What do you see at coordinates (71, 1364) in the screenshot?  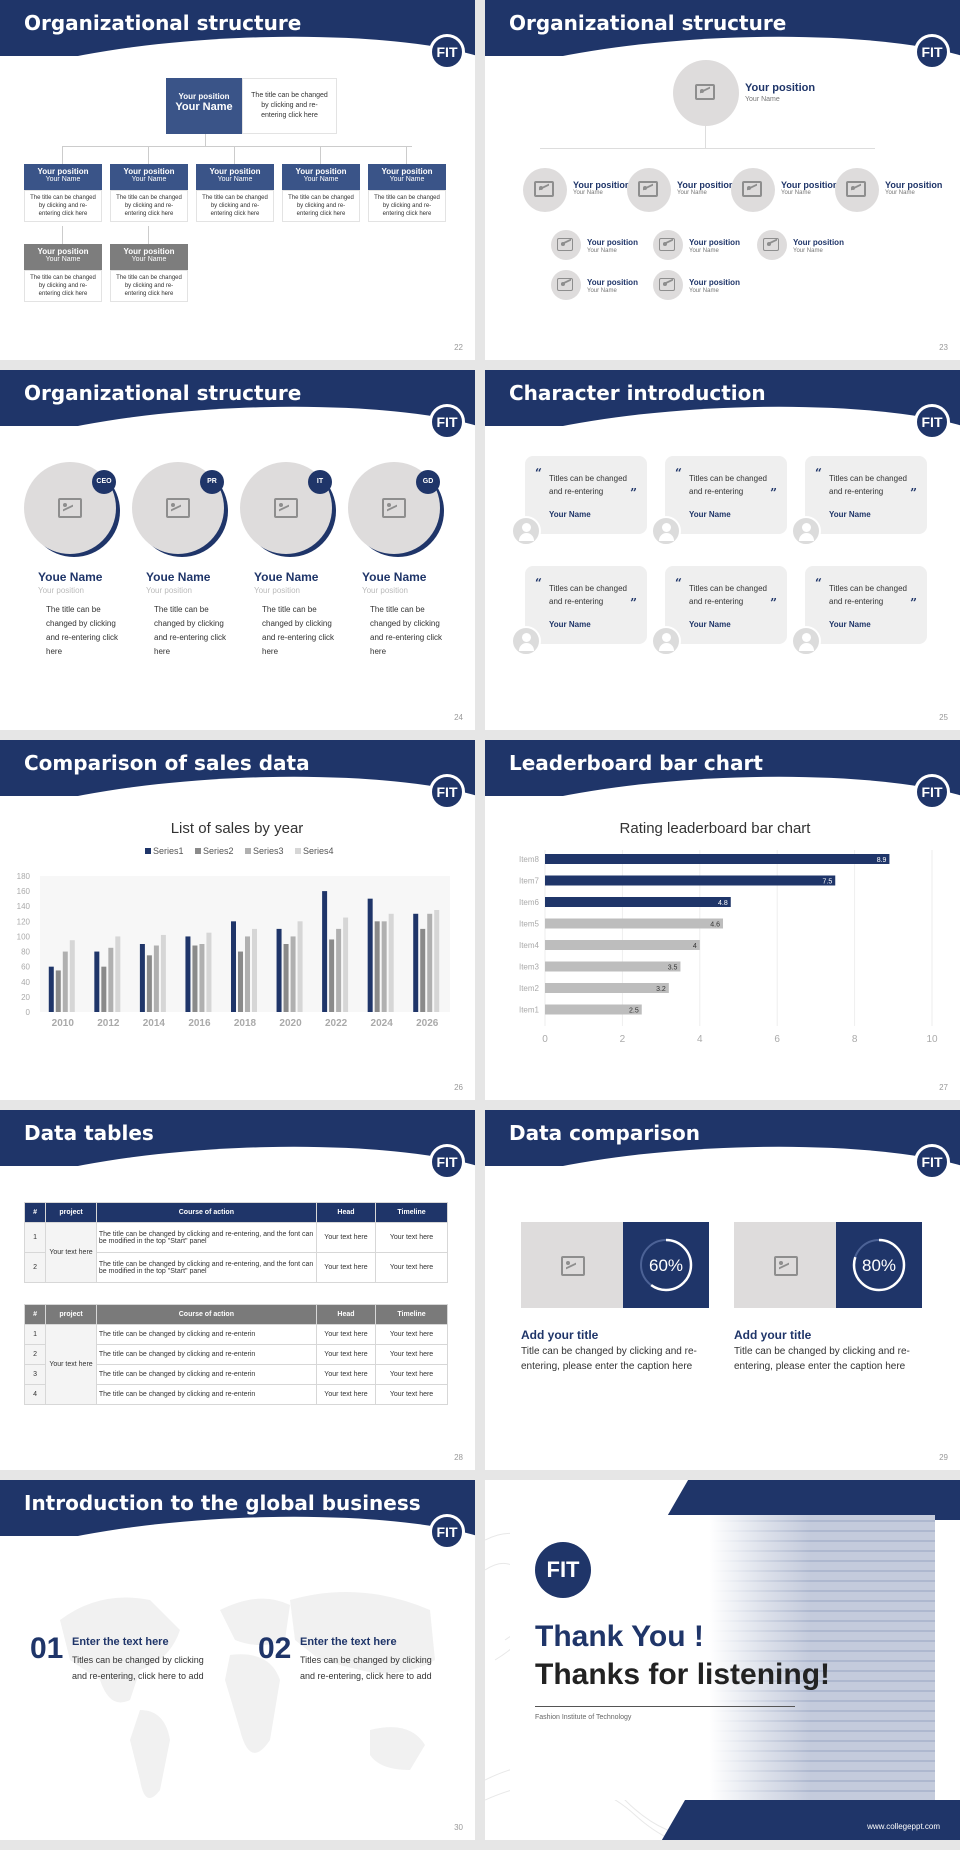 I see `project-cell: Your text here` at bounding box center [71, 1364].